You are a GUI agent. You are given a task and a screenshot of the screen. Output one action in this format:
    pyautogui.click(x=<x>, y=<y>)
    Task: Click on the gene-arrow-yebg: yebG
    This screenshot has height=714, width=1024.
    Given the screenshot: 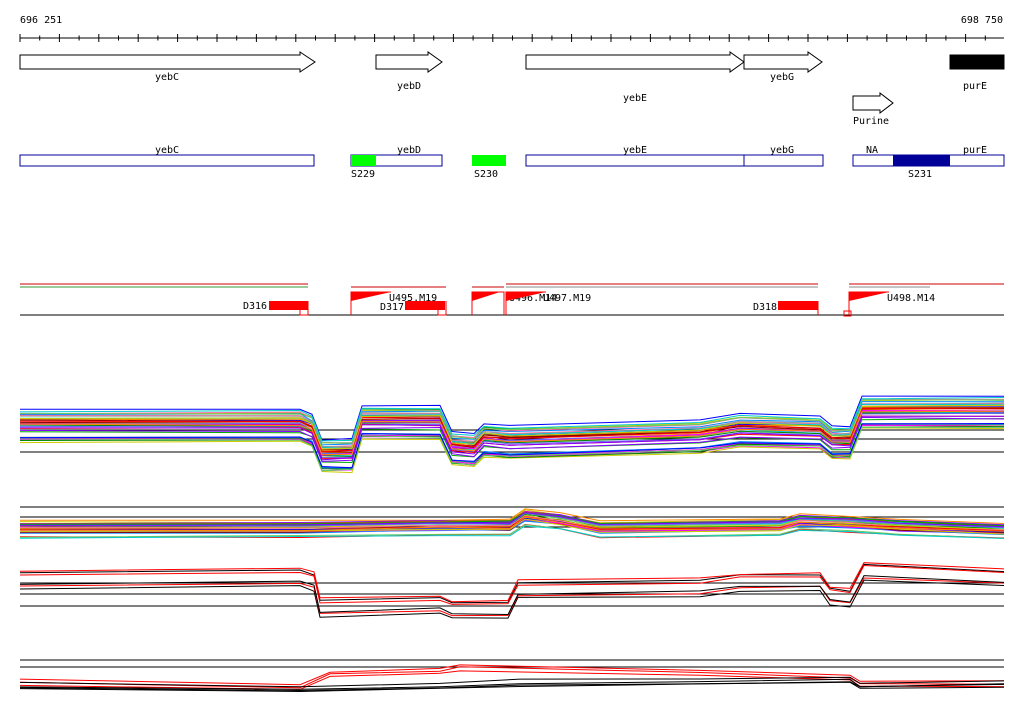 What is the action you would take?
    pyautogui.click(x=783, y=67)
    